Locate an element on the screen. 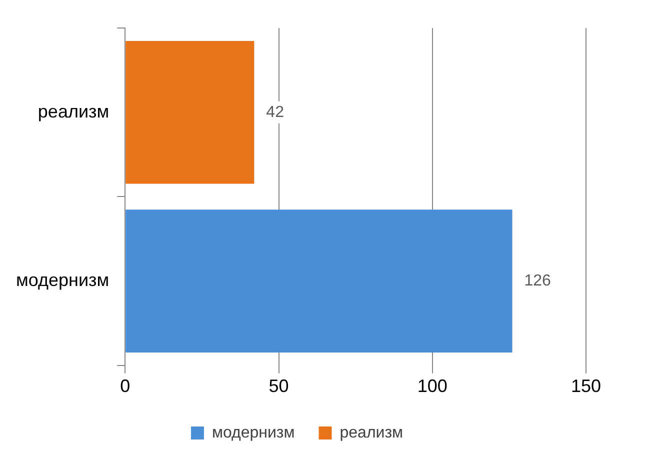  data-label: 42 is located at coordinates (275, 112).